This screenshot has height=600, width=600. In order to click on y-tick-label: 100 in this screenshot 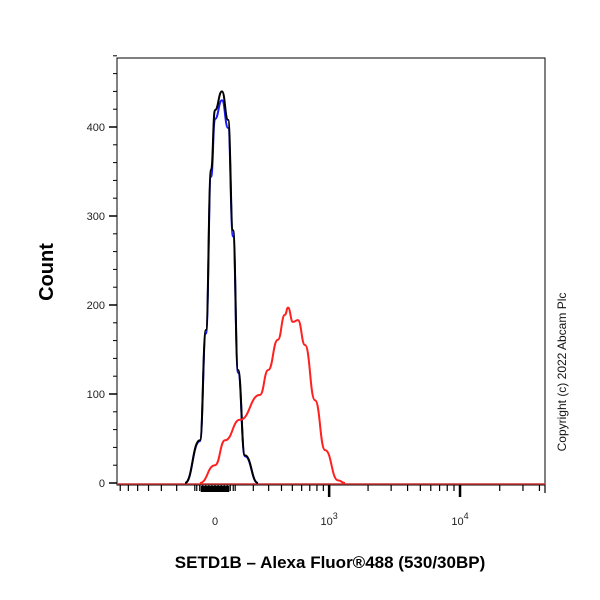, I will do `click(96, 395)`.